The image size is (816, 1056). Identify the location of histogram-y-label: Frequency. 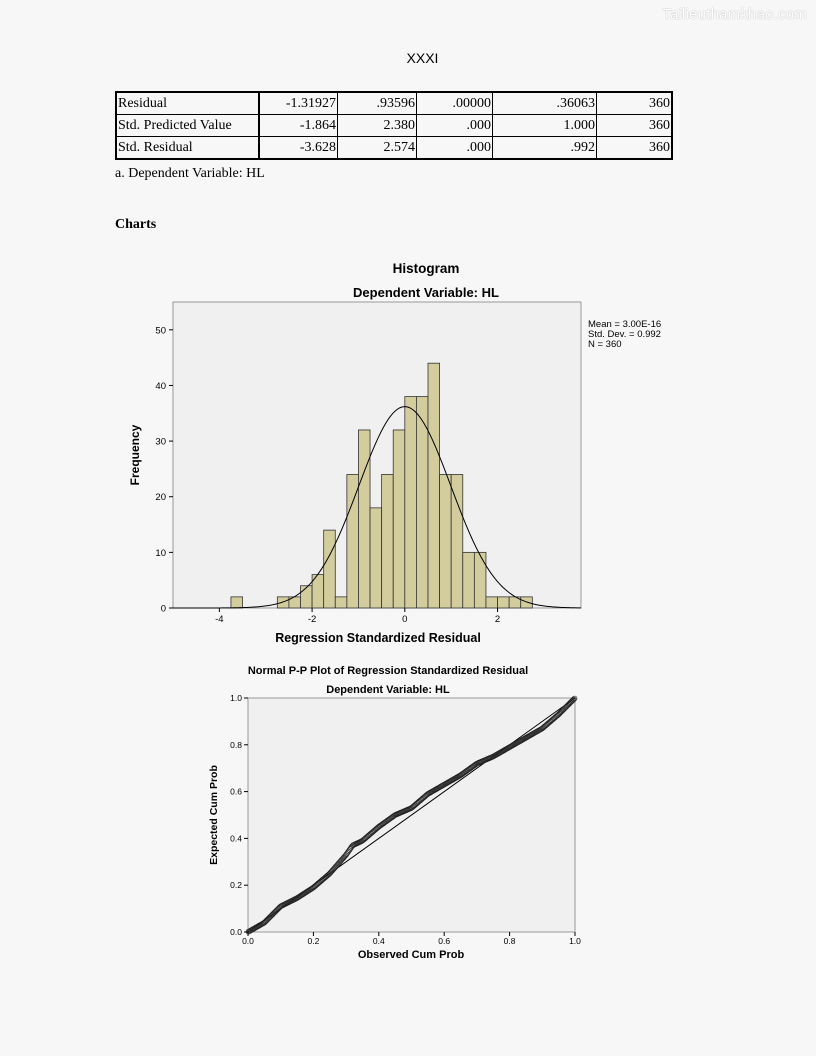
(135, 454).